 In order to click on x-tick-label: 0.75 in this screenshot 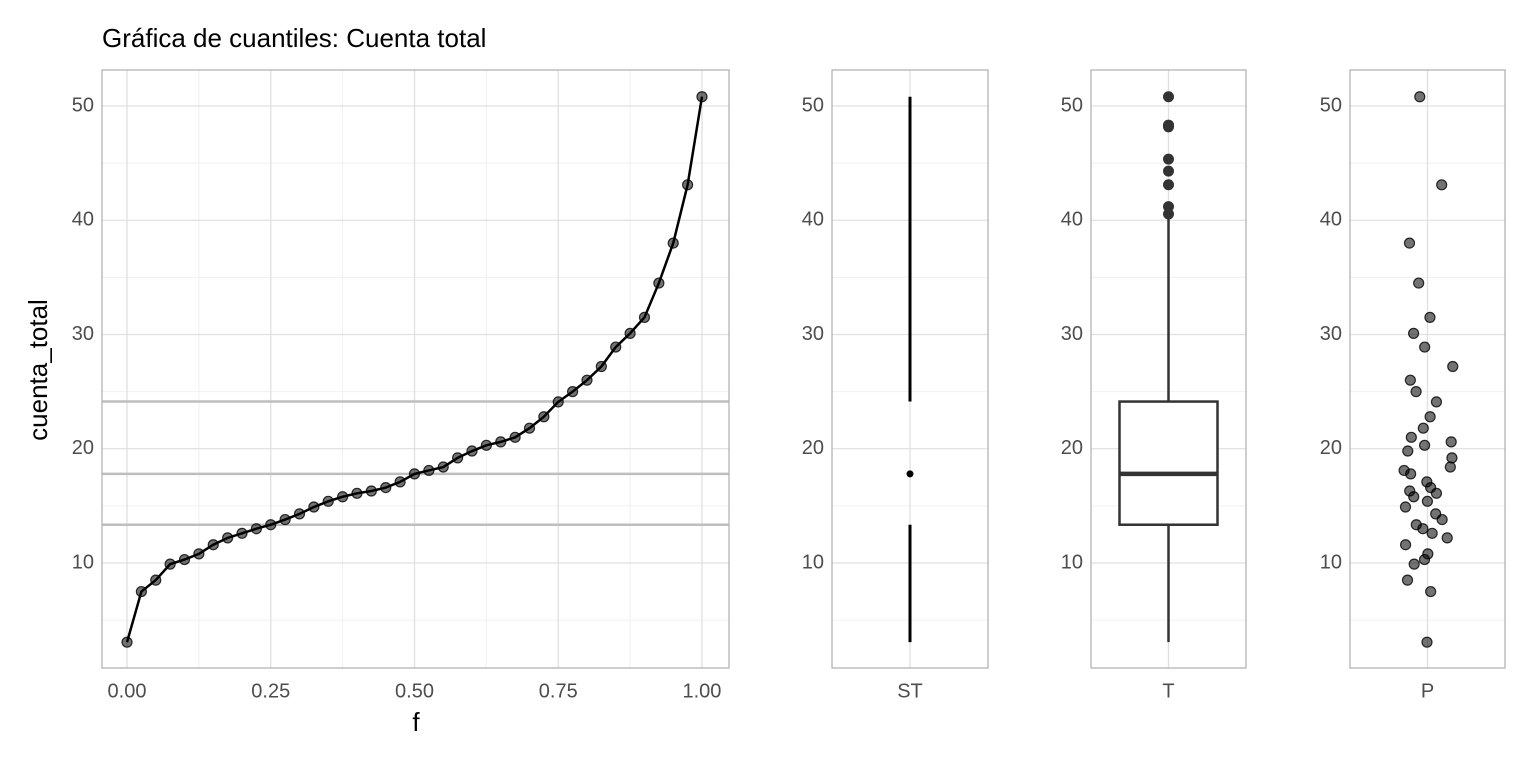, I will do `click(558, 691)`.